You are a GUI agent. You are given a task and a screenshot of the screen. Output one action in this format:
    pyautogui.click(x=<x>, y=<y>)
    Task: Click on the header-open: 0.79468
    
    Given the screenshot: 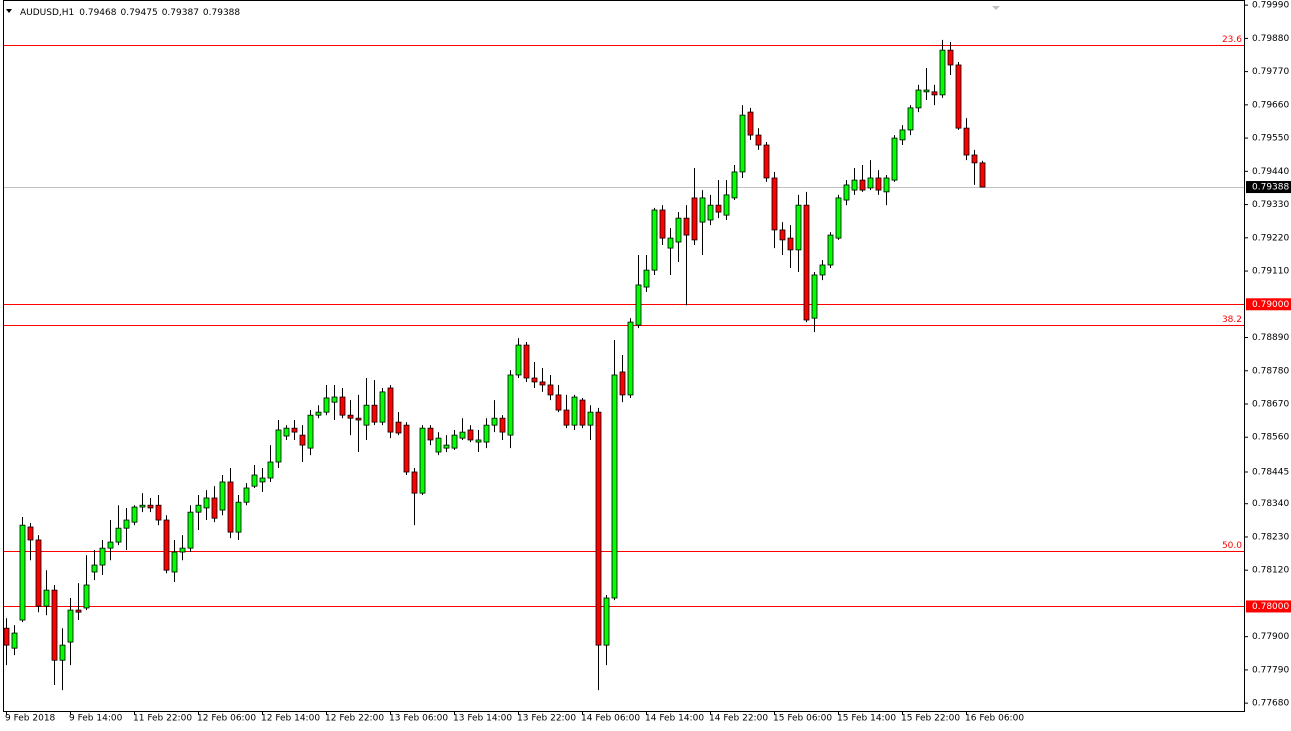 What is the action you would take?
    pyautogui.click(x=97, y=13)
    